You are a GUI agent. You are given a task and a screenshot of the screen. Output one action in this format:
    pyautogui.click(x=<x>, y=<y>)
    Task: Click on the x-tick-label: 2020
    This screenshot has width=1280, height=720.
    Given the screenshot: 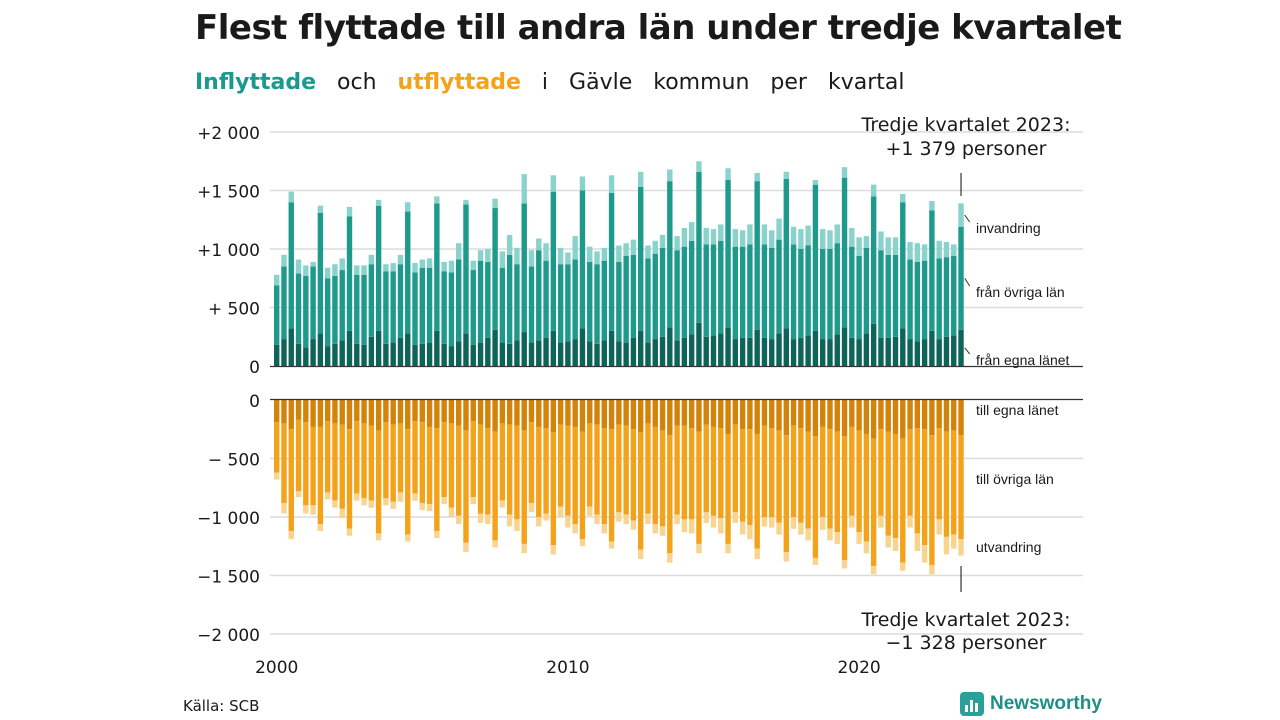 What is the action you would take?
    pyautogui.click(x=858, y=668)
    